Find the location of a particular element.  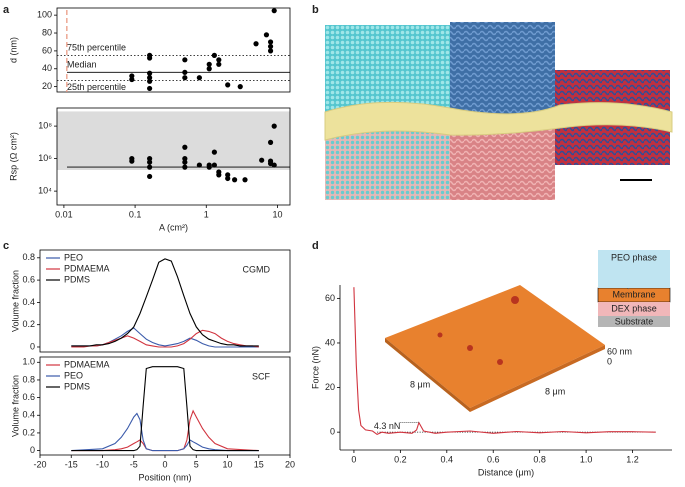

dex-phase-box is located at coordinates (634, 309).